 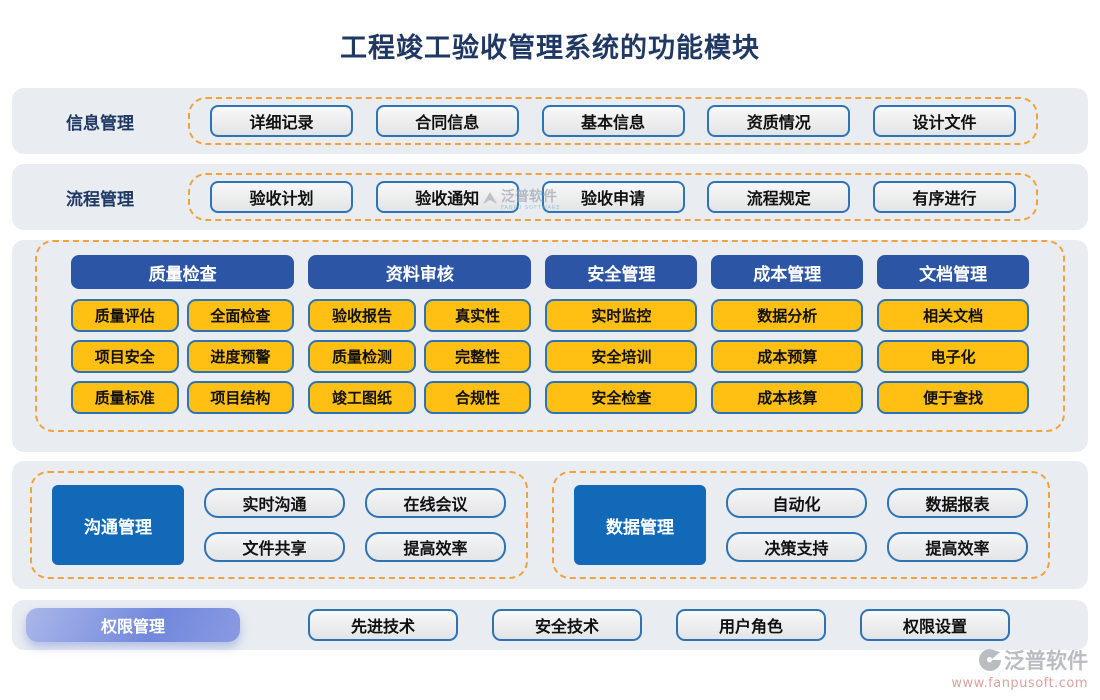 I want to click on data-group: 数据管理 自动化 数据报表 决策支持 提高效率, so click(x=801, y=525).